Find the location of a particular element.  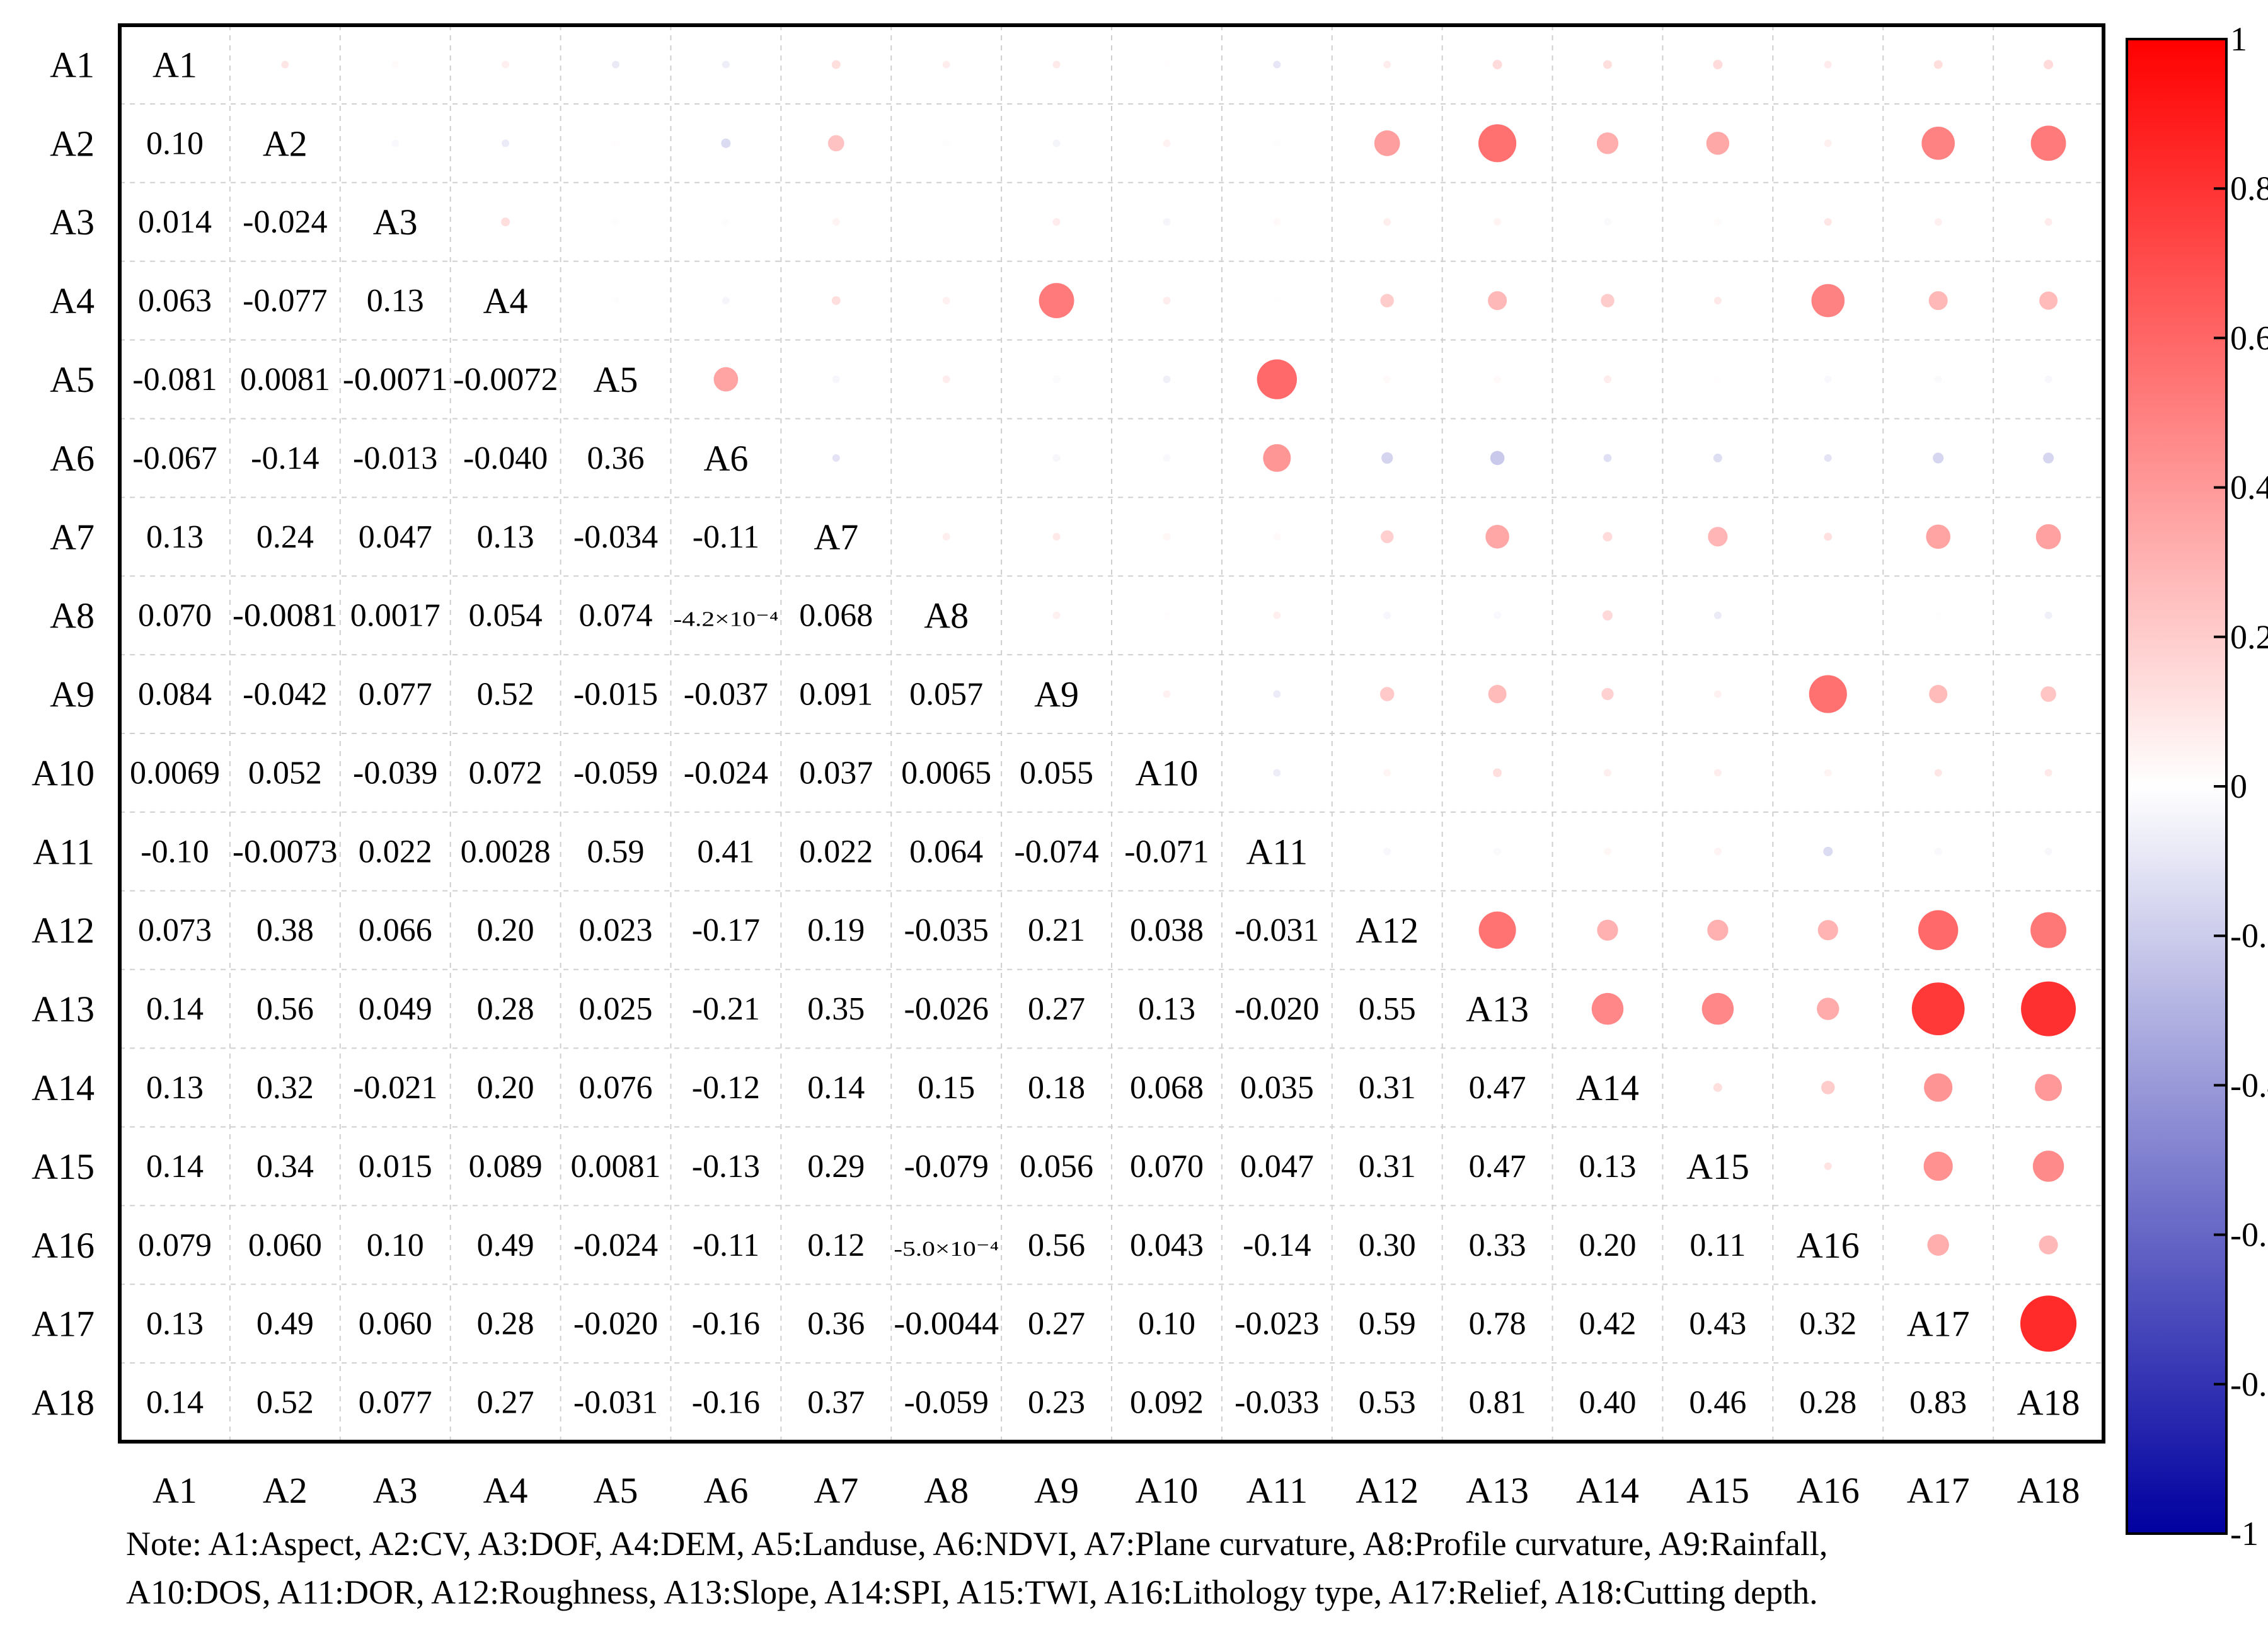

correlation-value: 0.049 is located at coordinates (395, 1009).